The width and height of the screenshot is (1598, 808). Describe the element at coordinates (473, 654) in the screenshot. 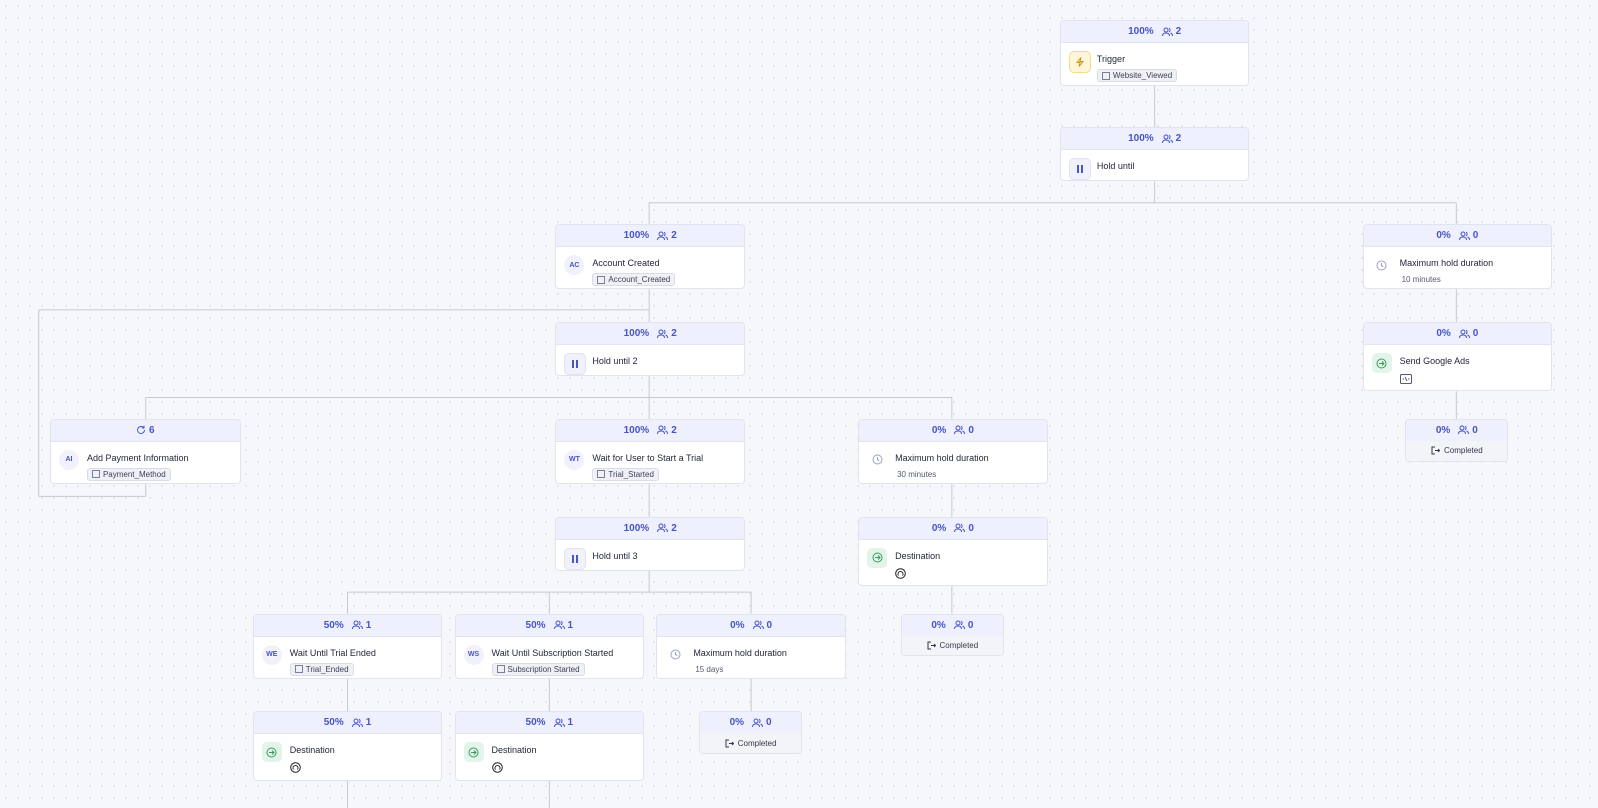

I see `badge: WS` at that location.